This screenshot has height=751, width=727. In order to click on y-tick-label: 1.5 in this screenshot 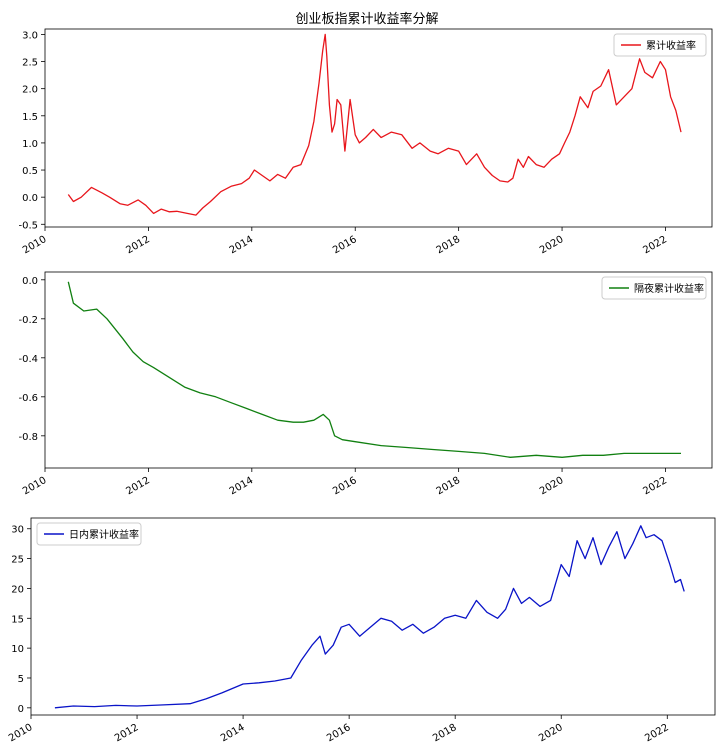, I will do `click(30, 117)`.